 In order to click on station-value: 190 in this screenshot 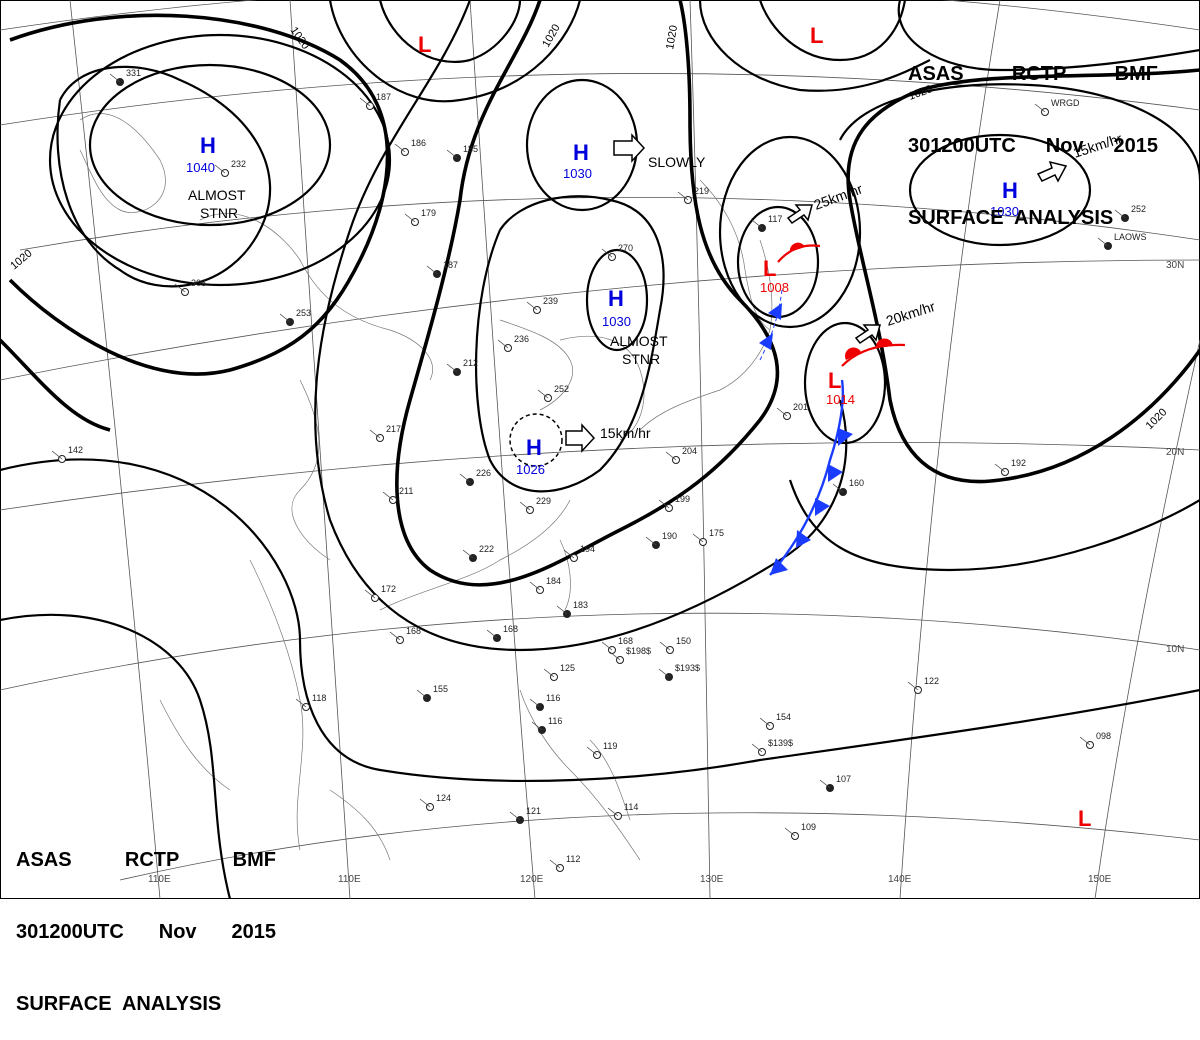, I will do `click(669, 536)`.